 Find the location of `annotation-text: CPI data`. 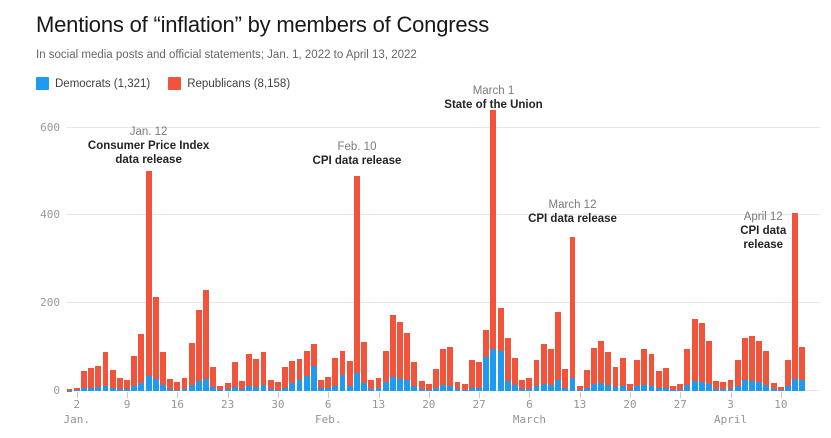

annotation-text: CPI data is located at coordinates (763, 231).